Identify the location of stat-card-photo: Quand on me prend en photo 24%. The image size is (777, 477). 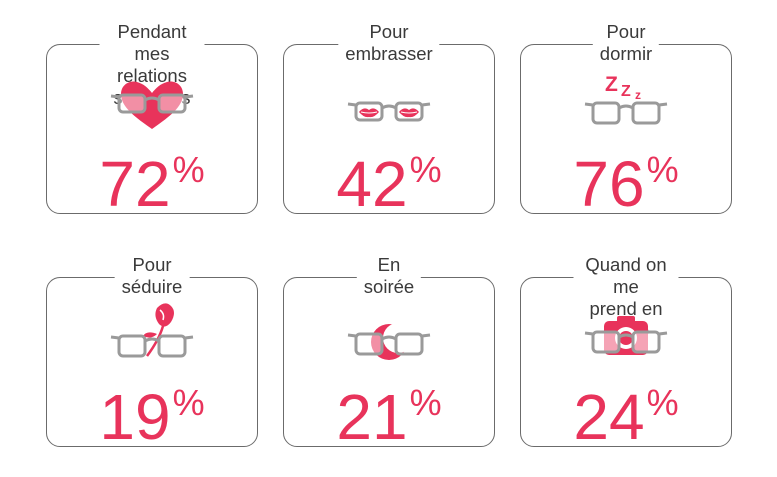
(626, 353).